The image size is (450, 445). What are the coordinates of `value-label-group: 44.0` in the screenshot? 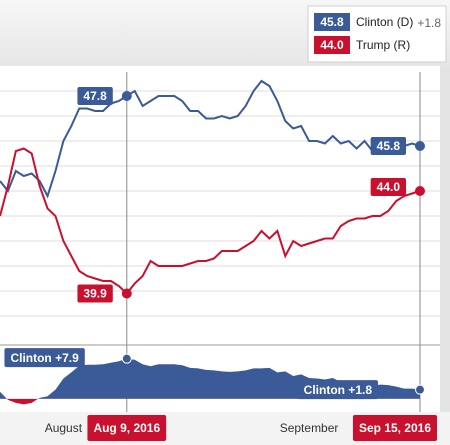 It's located at (388, 187).